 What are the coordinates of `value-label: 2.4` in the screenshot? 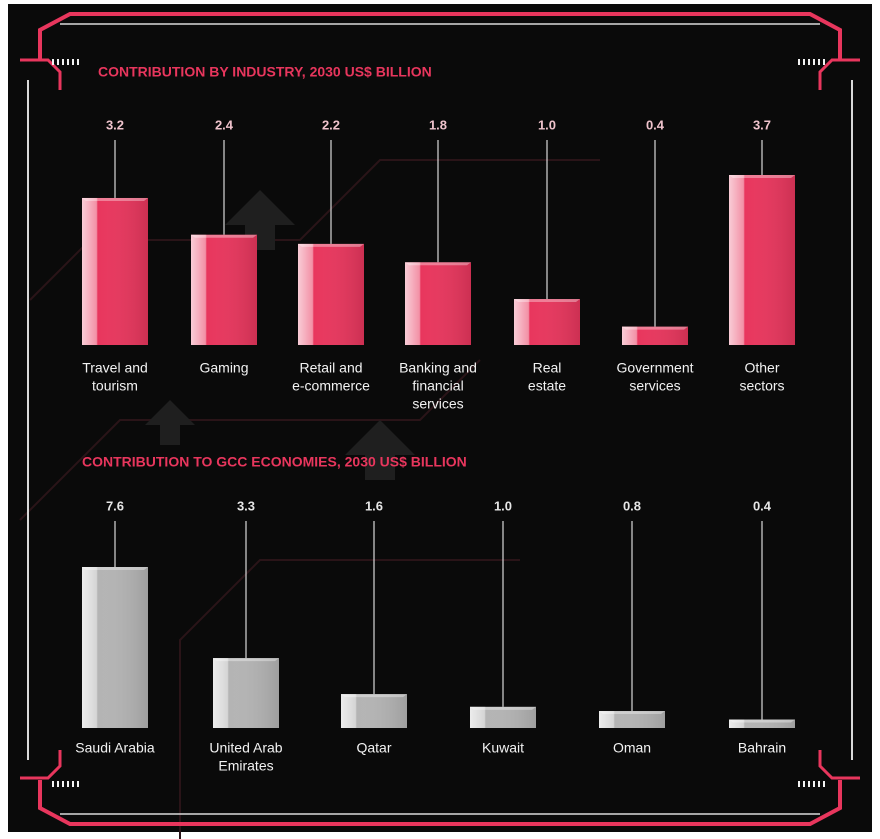 It's located at (224, 124).